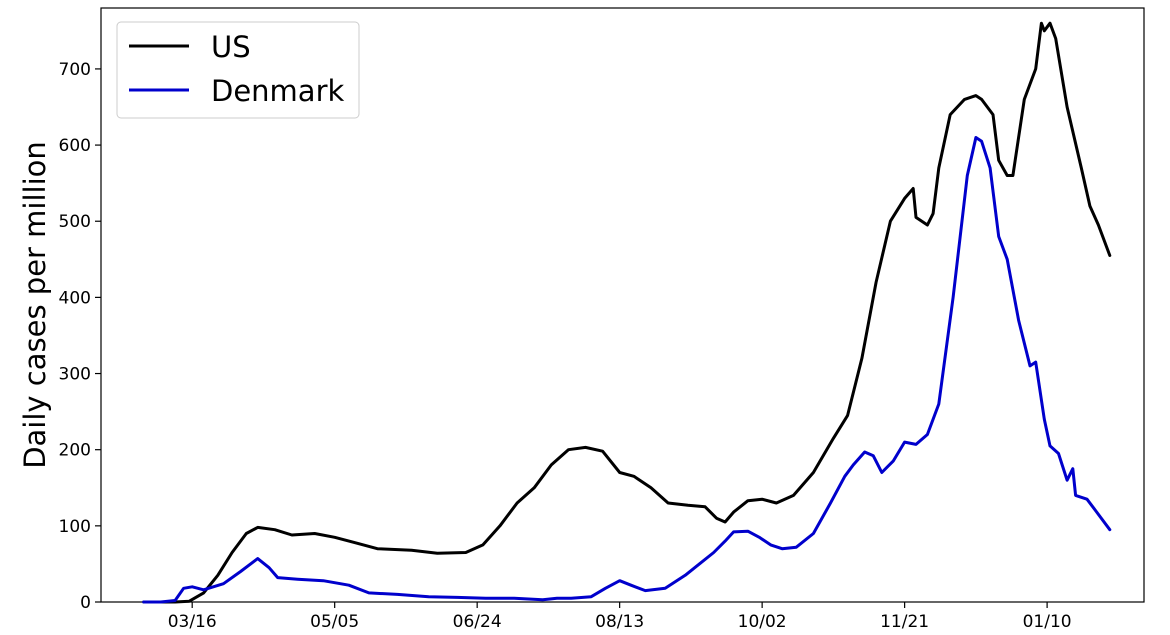 The width and height of the screenshot is (1170, 635). I want to click on y-axis: 0 100 200 300 400 500 600 700, so click(80, 336).